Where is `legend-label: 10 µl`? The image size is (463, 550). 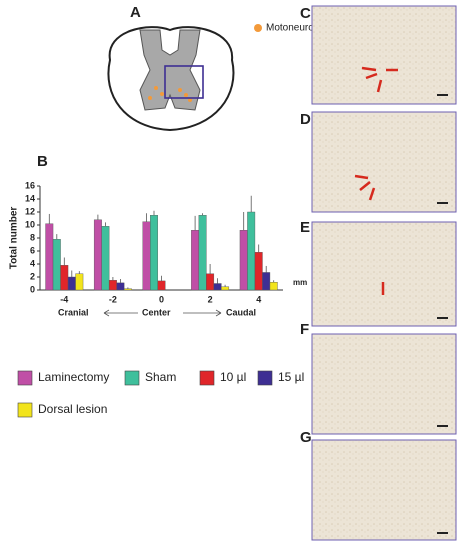 legend-label: 10 µl is located at coordinates (233, 377).